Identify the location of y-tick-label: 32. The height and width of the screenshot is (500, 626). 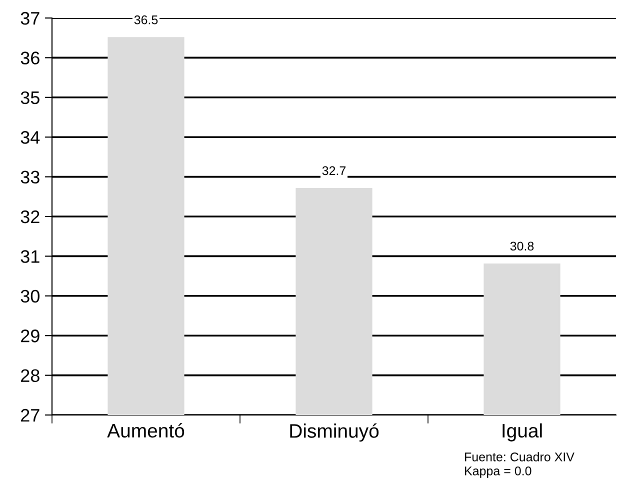
(30, 217).